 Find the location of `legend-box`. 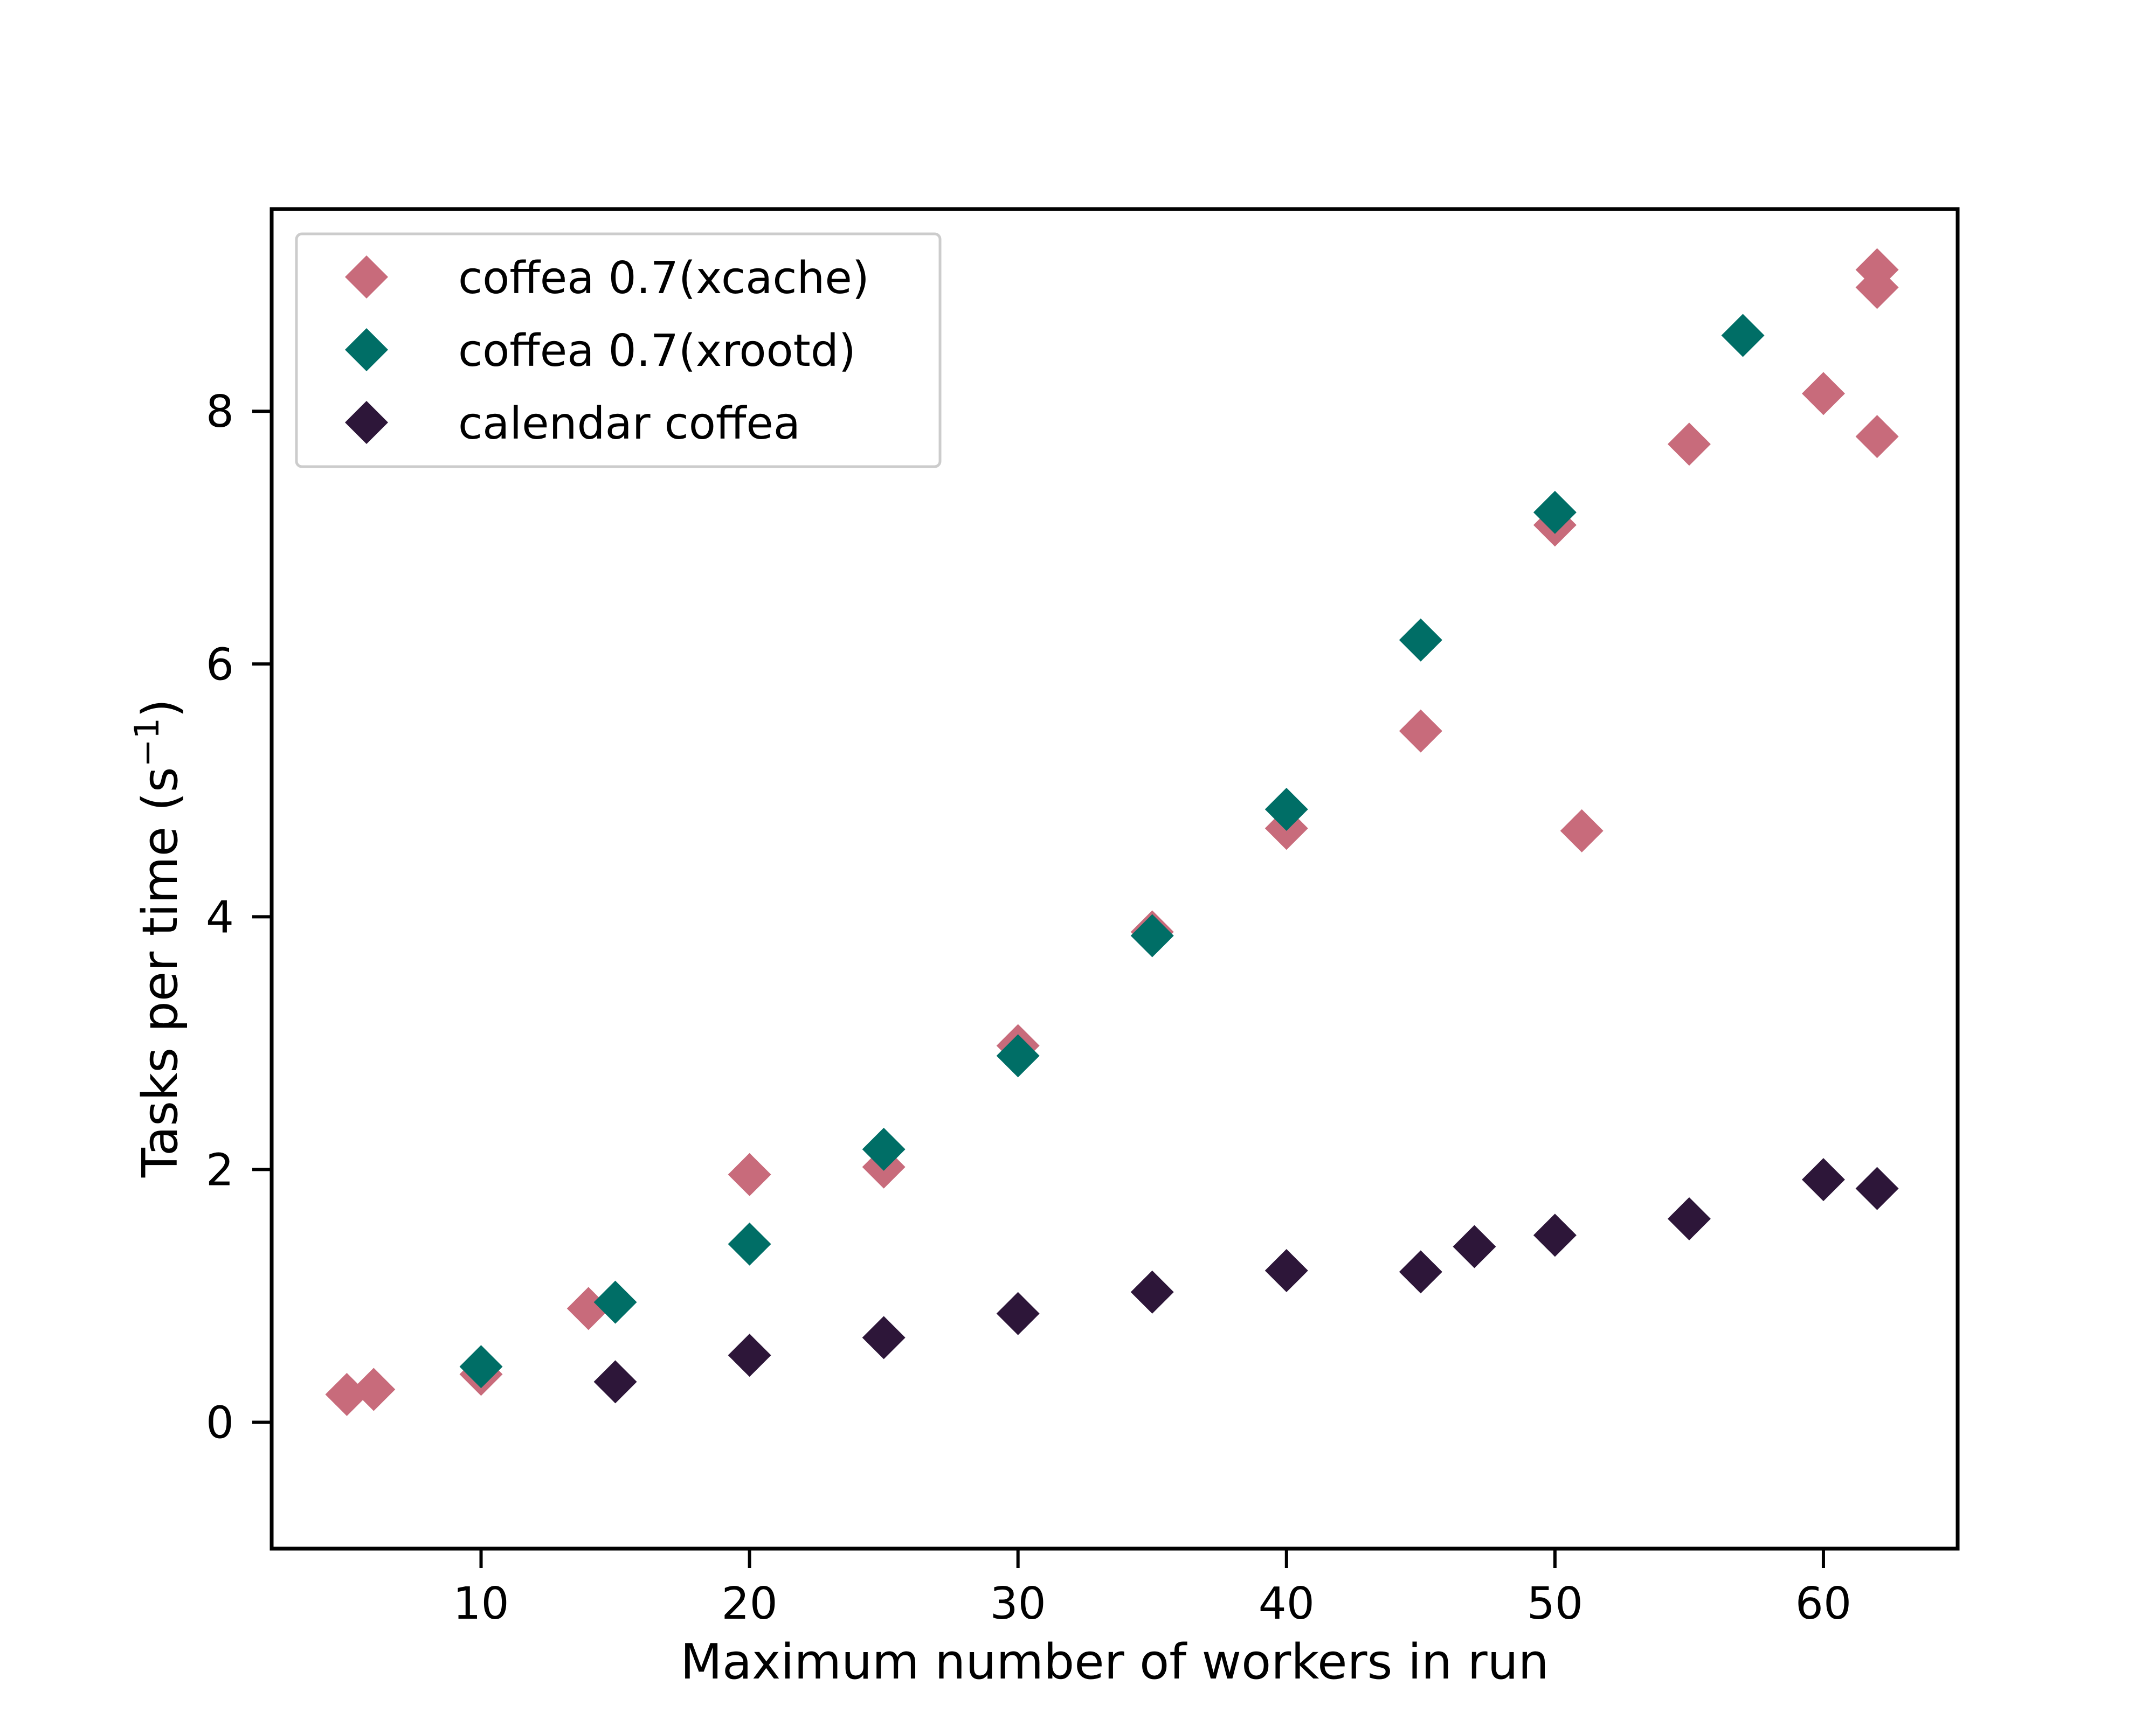

legend-box is located at coordinates (619, 350).